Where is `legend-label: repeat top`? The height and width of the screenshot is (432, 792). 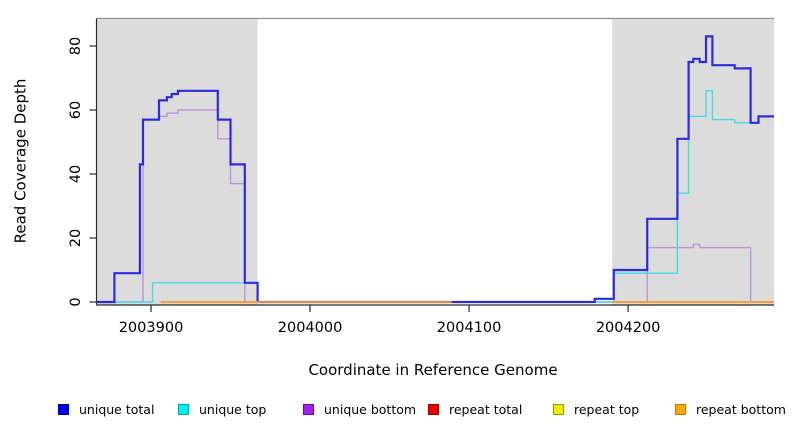 legend-label: repeat top is located at coordinates (607, 409).